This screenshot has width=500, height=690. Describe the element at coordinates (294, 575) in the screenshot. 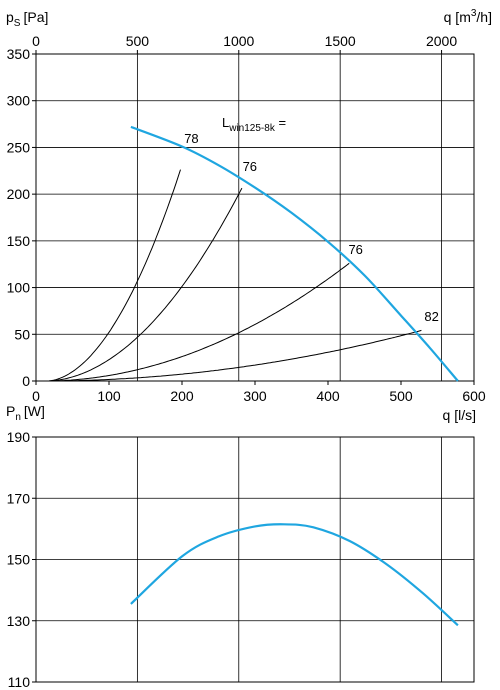

I see `power-curve` at that location.